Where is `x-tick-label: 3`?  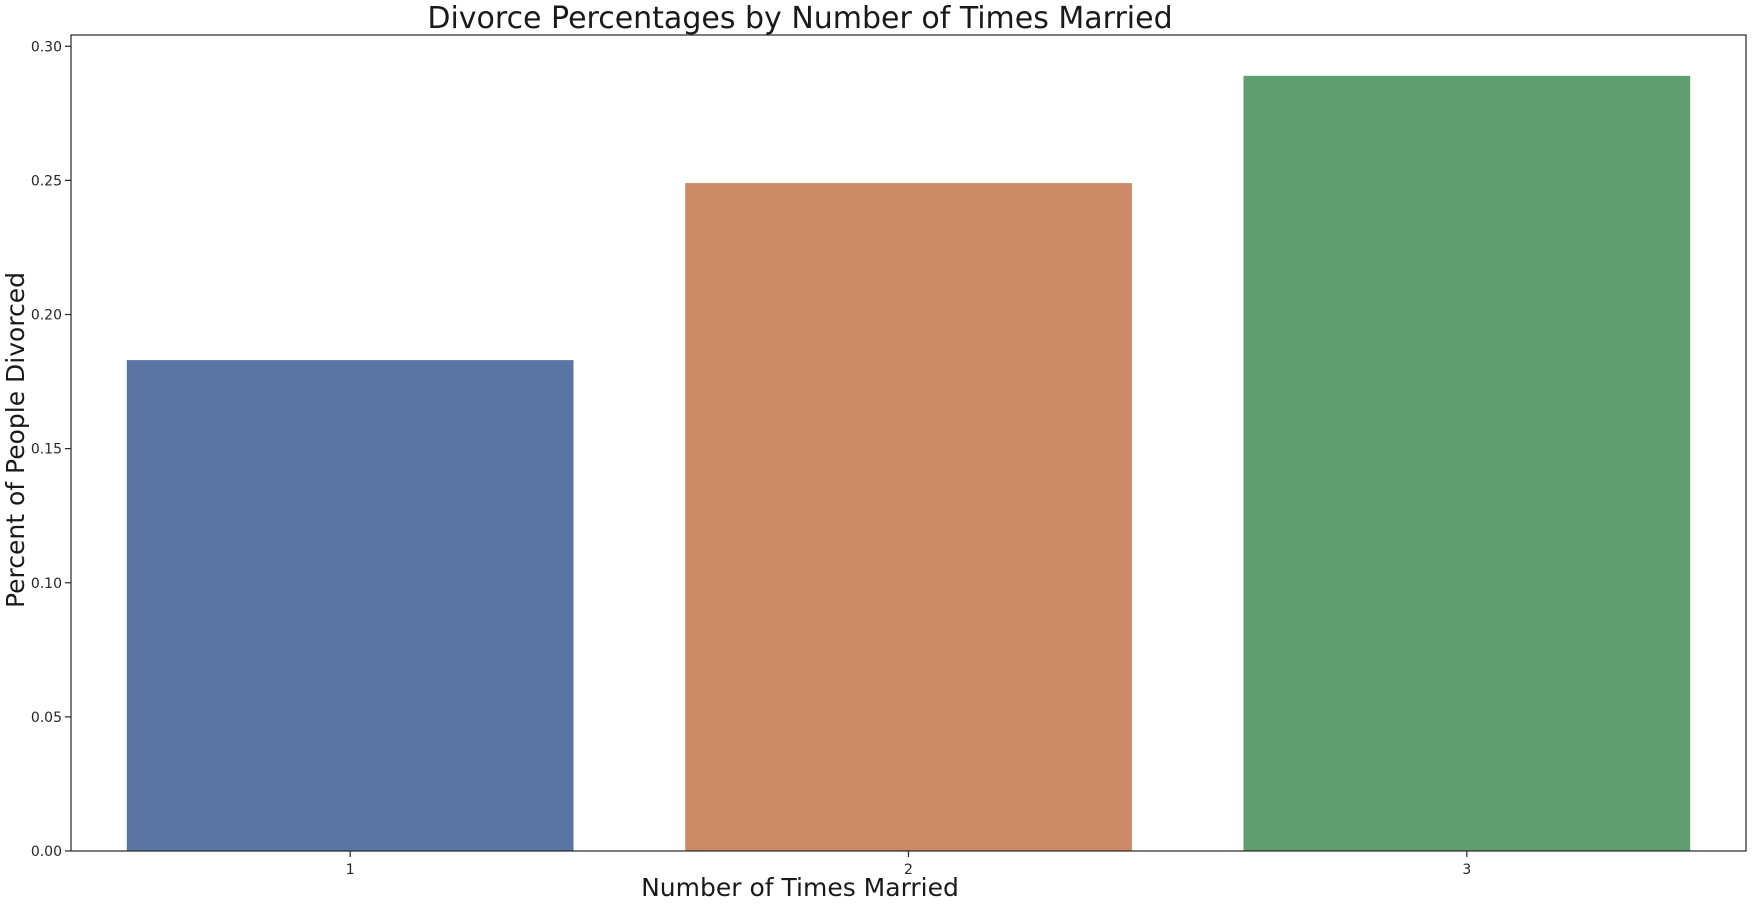 x-tick-label: 3 is located at coordinates (1466, 870).